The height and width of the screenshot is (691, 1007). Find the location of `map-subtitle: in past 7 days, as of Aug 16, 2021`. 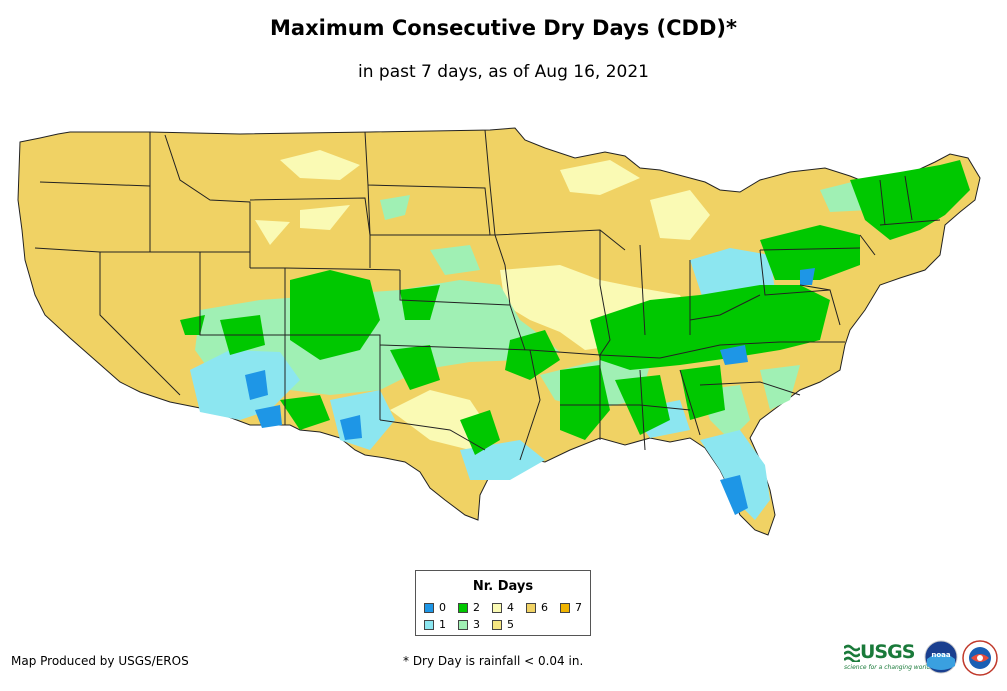

map-subtitle: in past 7 days, as of Aug 16, 2021 is located at coordinates (503, 72).